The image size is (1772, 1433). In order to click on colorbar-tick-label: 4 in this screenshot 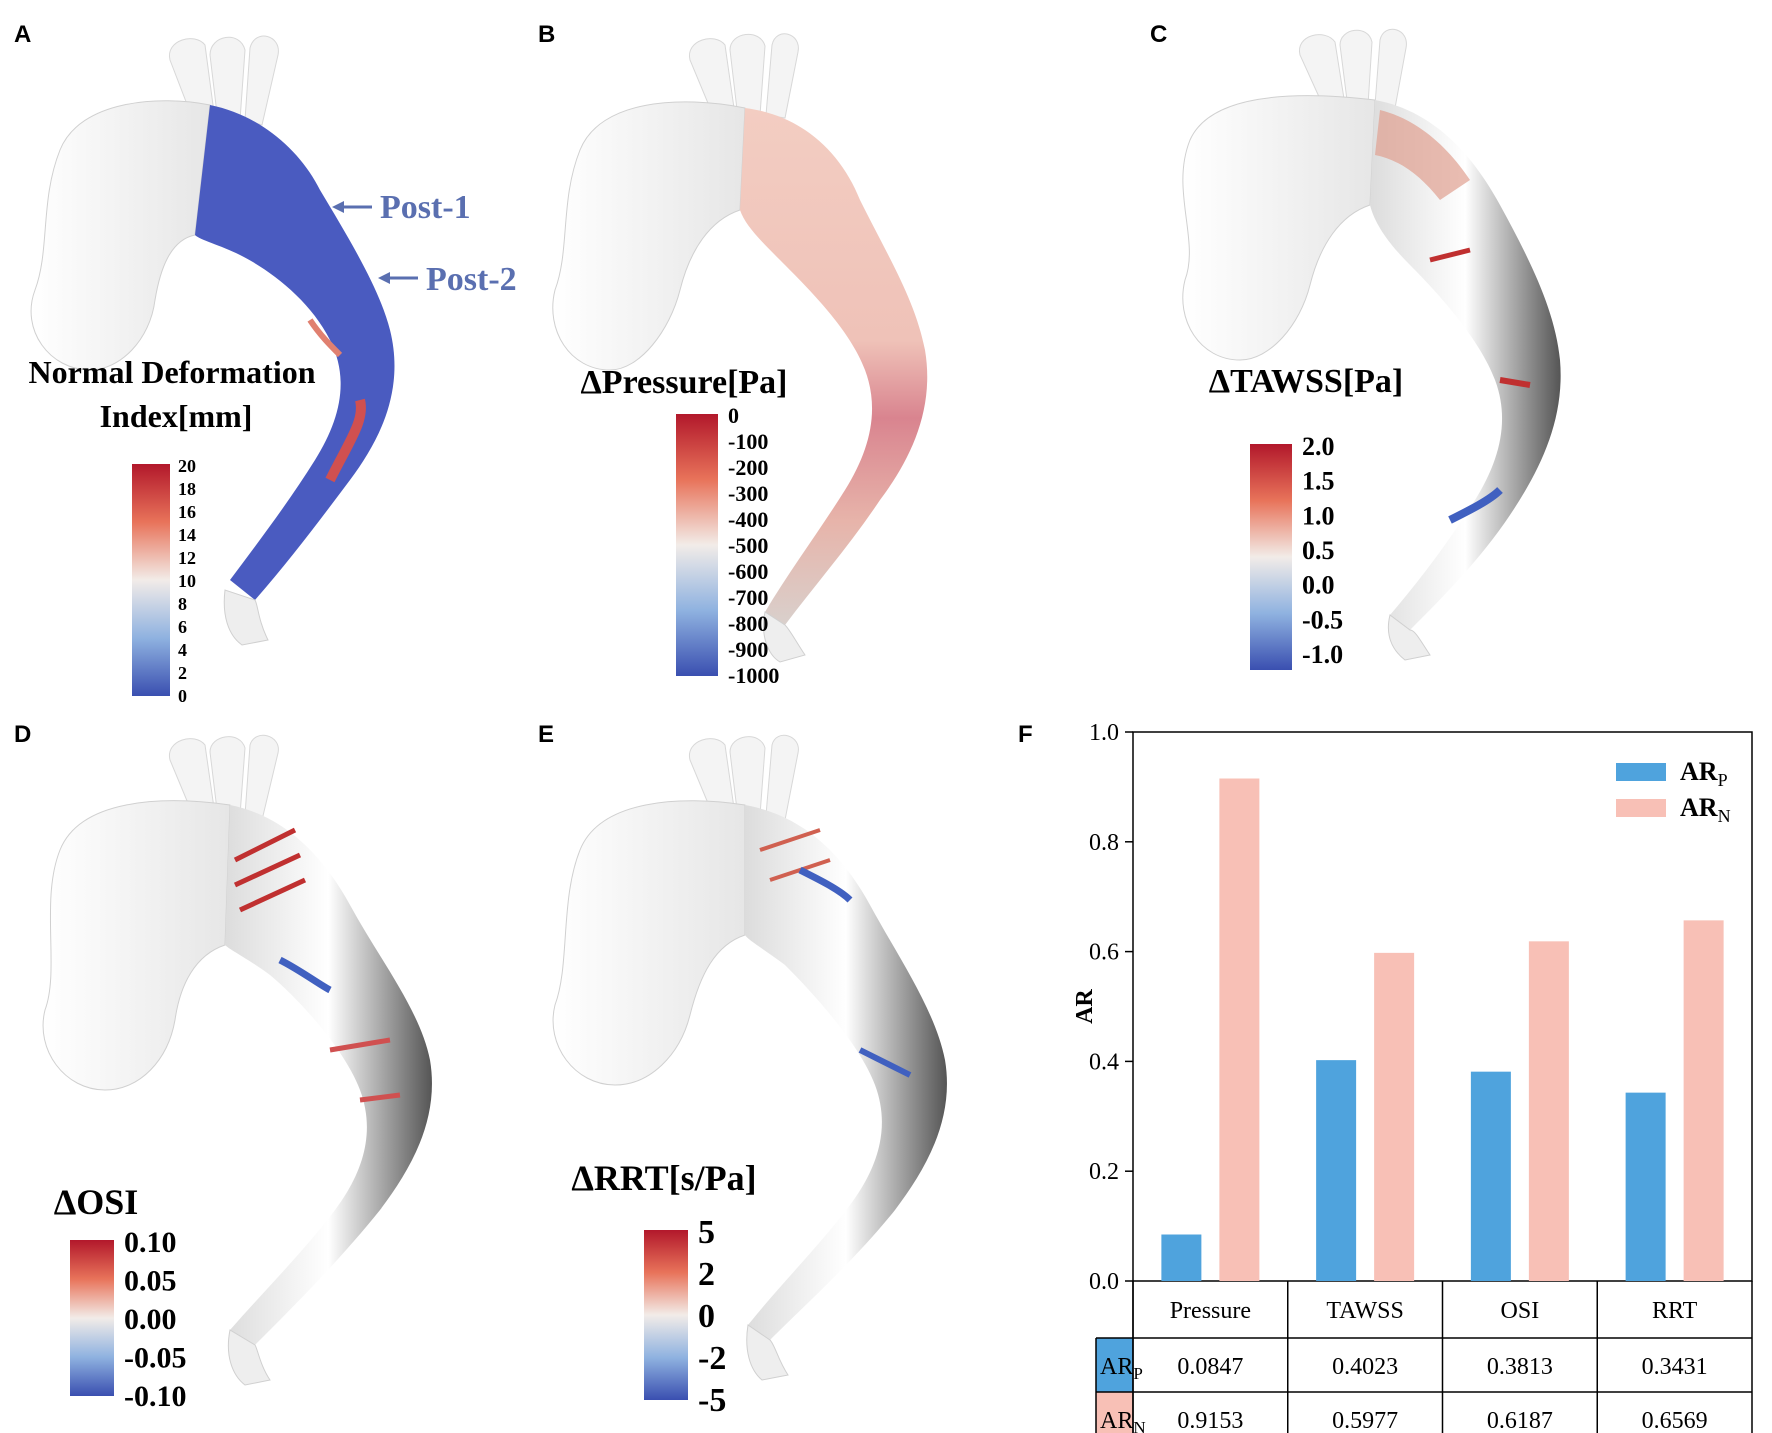, I will do `click(182, 650)`.